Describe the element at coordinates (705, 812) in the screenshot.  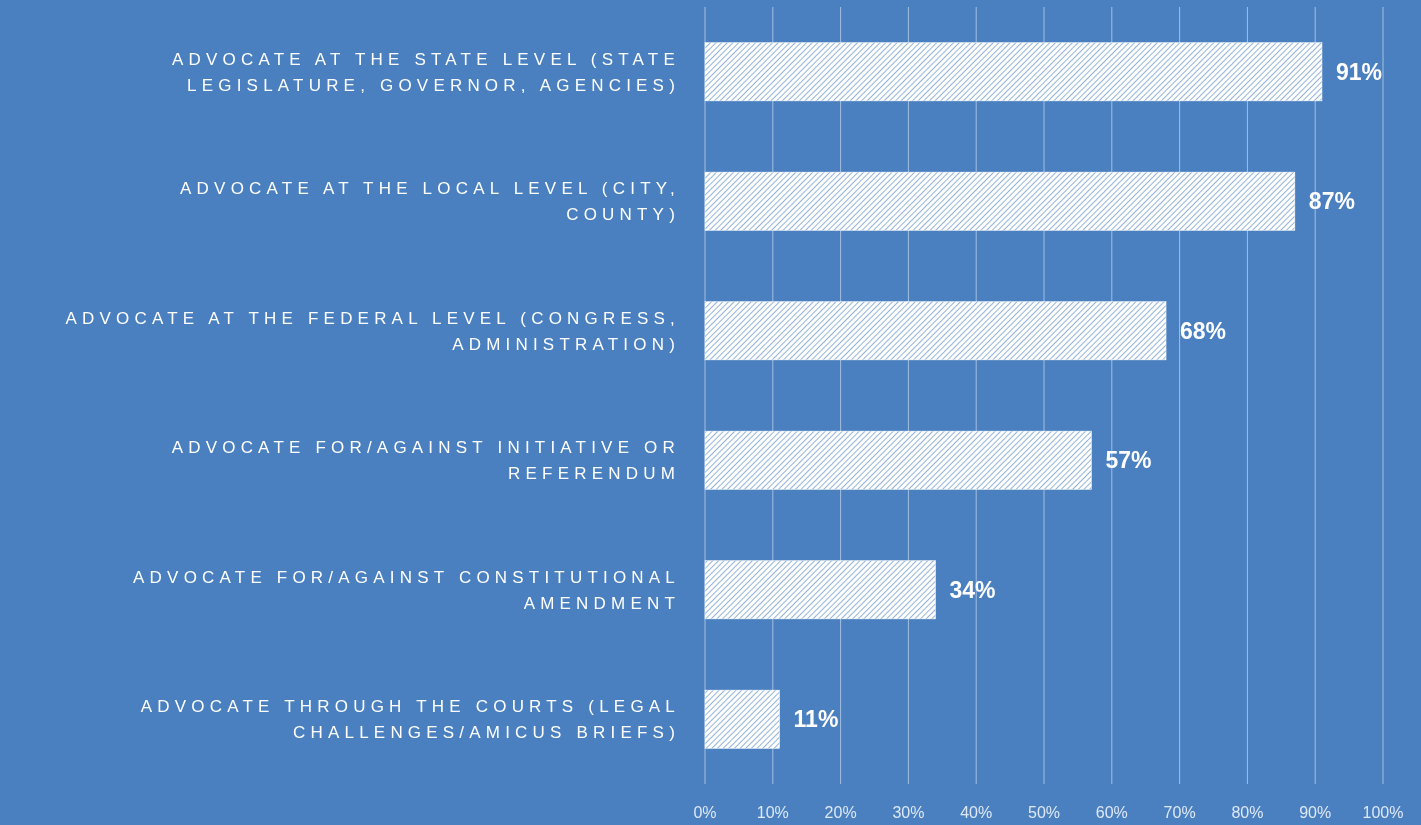
I see `x-tick-label: 0%` at that location.